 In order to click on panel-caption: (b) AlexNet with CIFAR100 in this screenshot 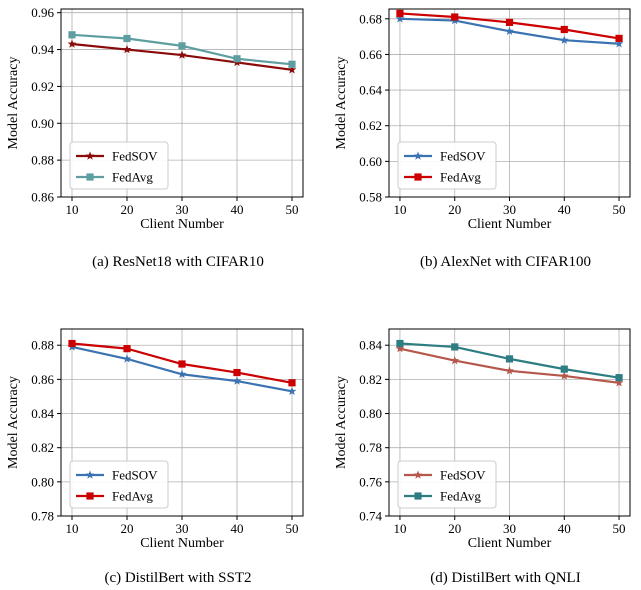, I will do `click(505, 262)`.